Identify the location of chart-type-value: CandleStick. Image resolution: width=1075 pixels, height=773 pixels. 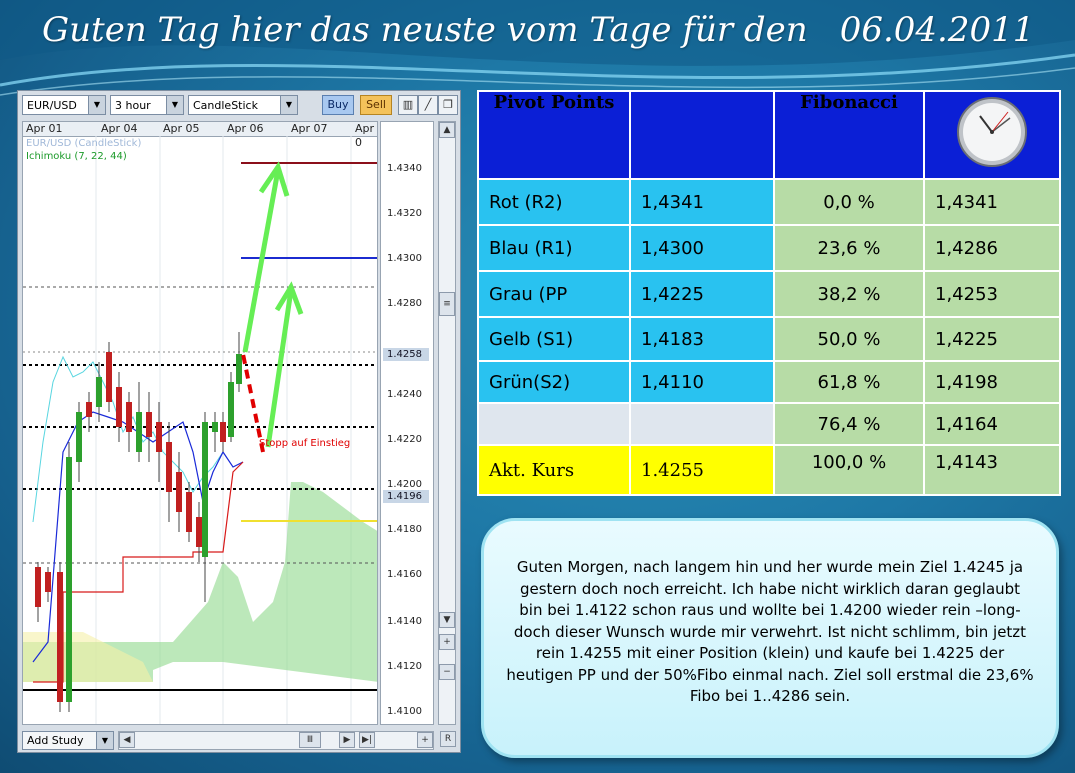
(225, 105).